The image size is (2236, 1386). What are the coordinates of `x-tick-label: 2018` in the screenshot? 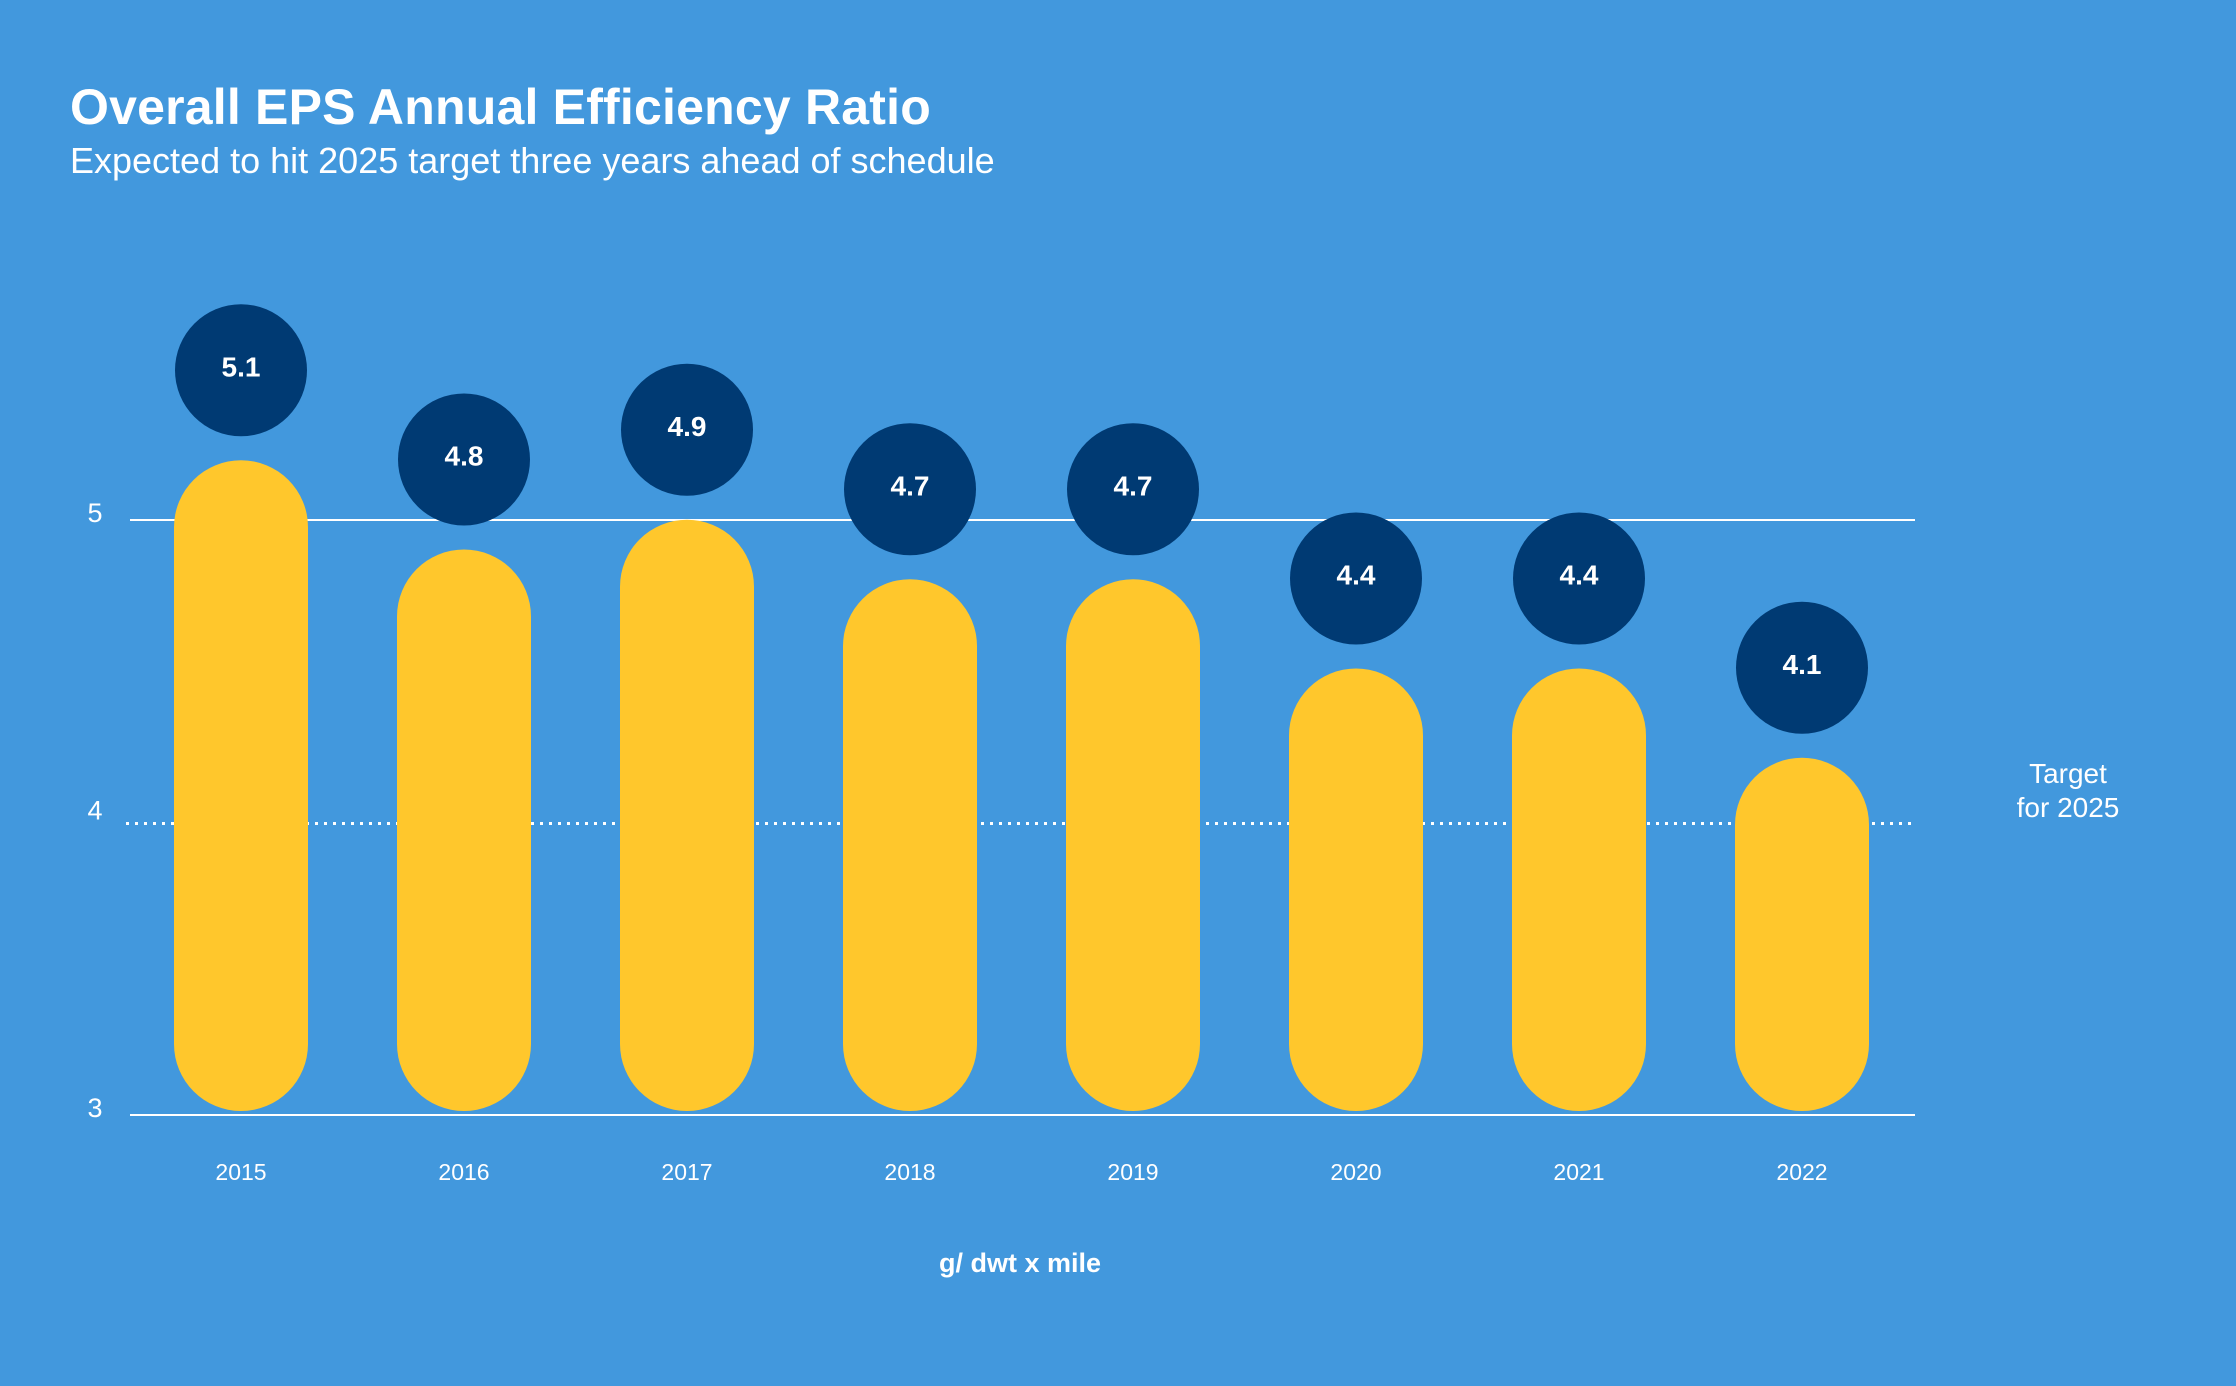 It's located at (909, 1172).